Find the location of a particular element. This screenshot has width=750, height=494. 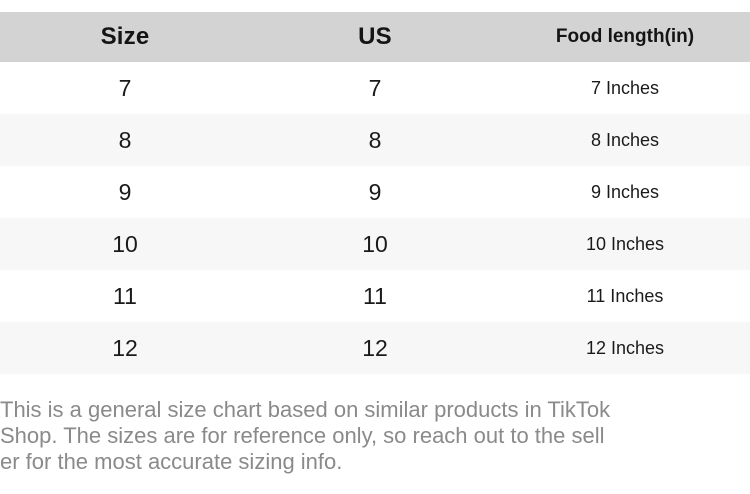

header-cell-food-length: Food length(in) is located at coordinates (625, 36).